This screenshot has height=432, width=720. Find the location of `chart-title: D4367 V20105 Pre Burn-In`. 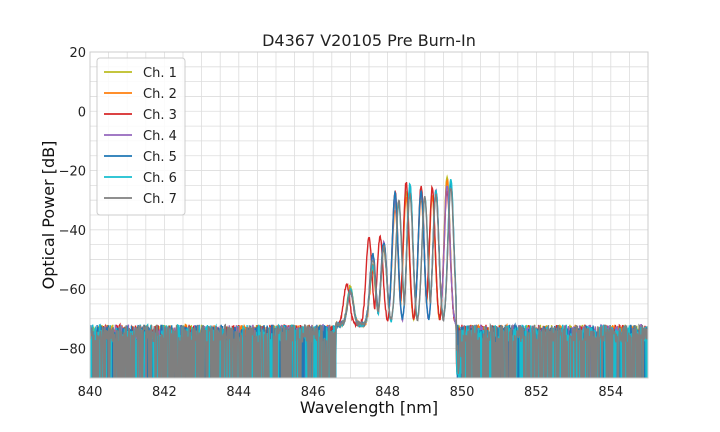

chart-title: D4367 V20105 Pre Burn-In is located at coordinates (369, 40).